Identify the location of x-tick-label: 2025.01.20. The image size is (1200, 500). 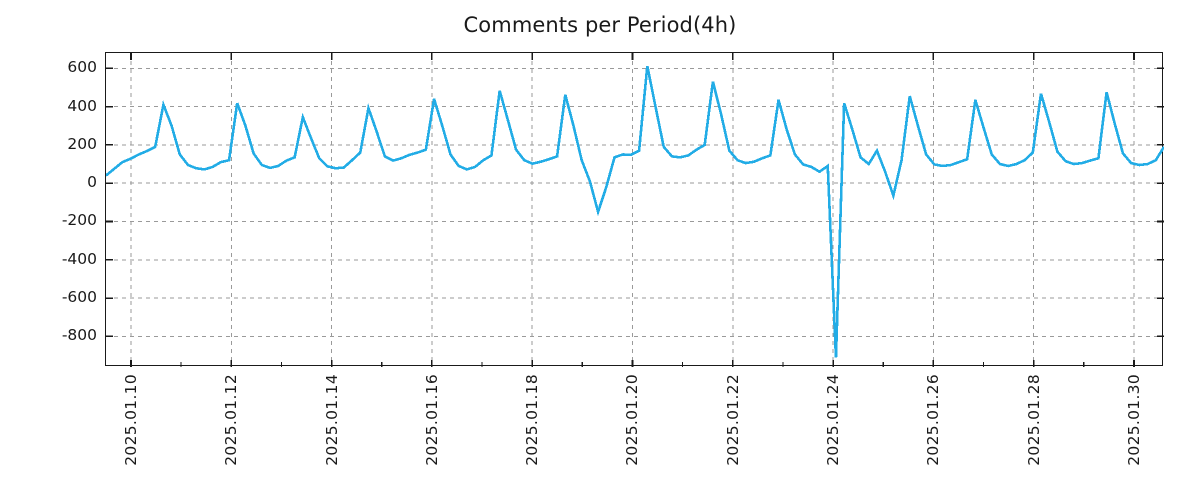
(632, 420).